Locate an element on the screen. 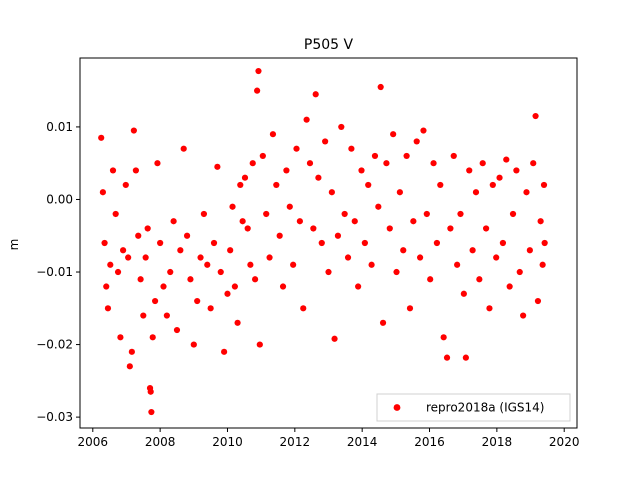  y-axis-label: m is located at coordinates (14, 245).